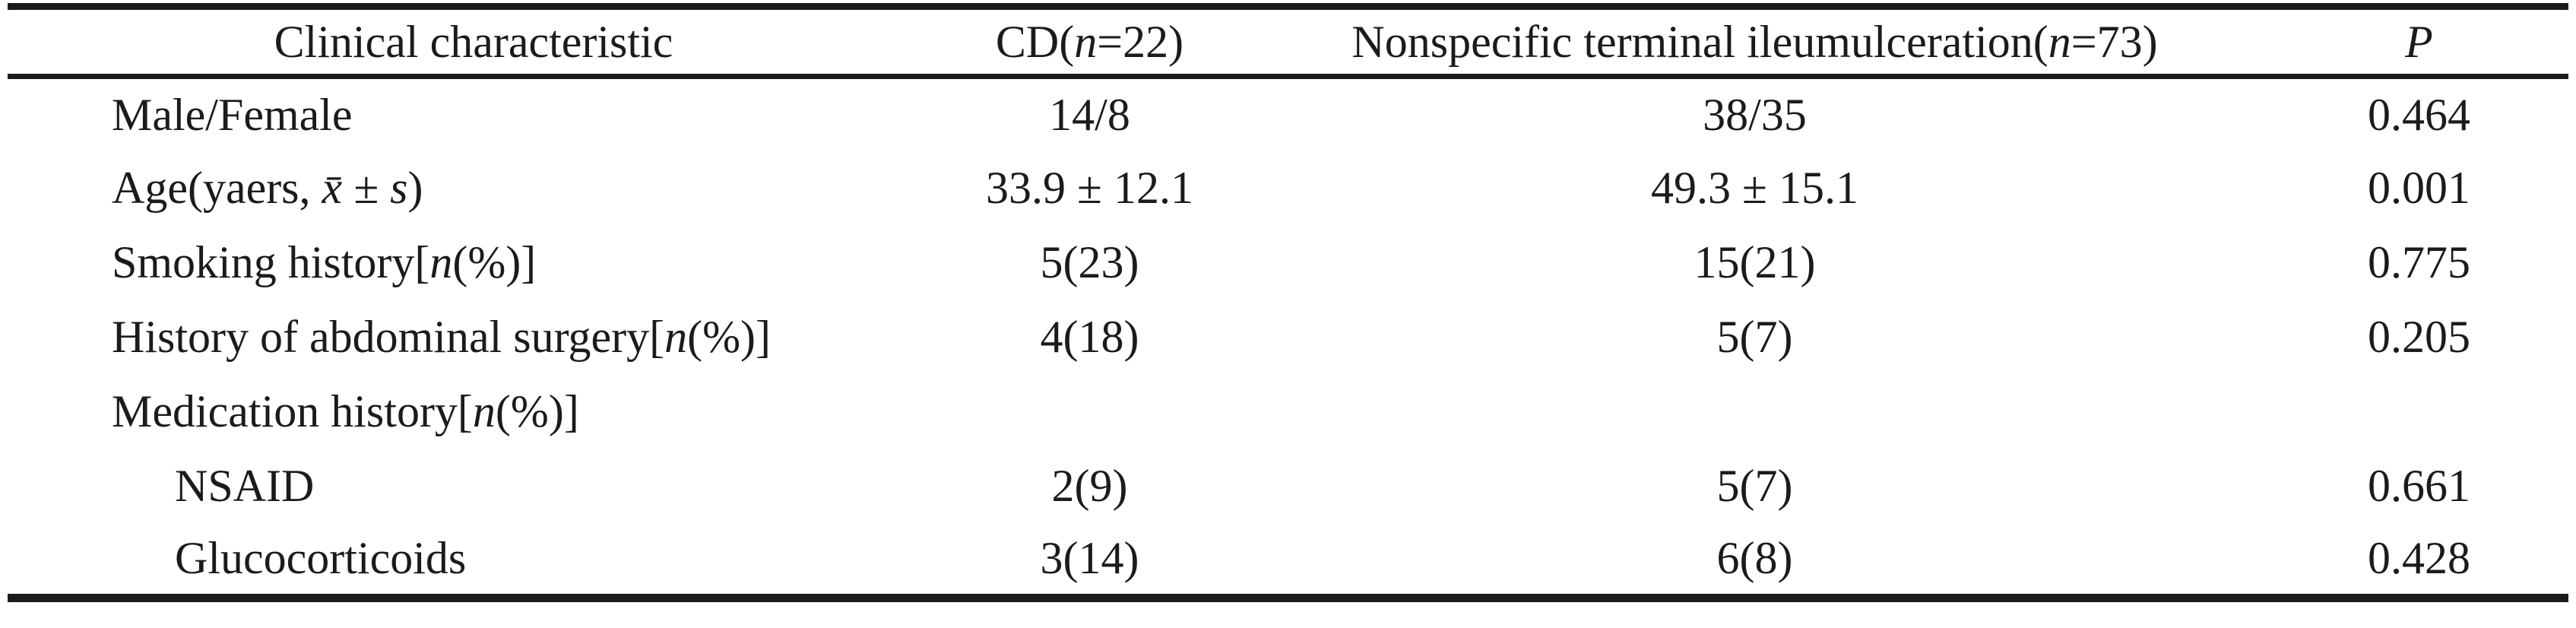  Describe the element at coordinates (474, 189) in the screenshot. I see `cell-label: Age(yaers, x̄ ± s)` at that location.